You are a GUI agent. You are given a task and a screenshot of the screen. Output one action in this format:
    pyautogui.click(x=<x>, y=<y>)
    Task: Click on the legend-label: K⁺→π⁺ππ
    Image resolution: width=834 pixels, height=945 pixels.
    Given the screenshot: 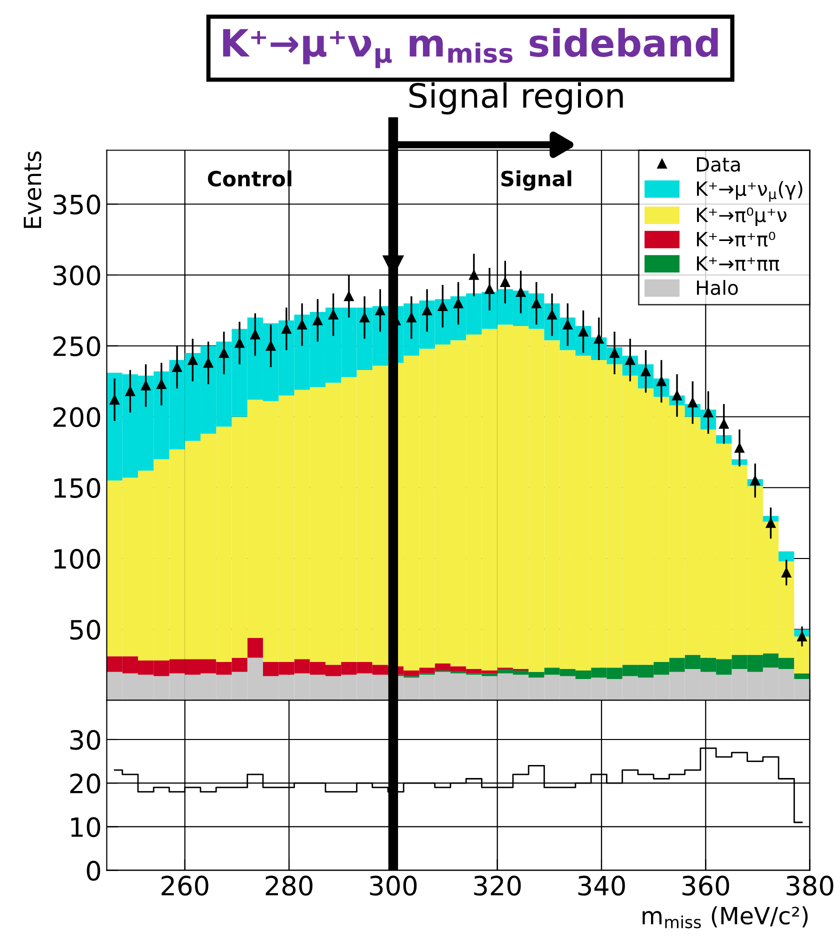 What is the action you would take?
    pyautogui.click(x=738, y=263)
    